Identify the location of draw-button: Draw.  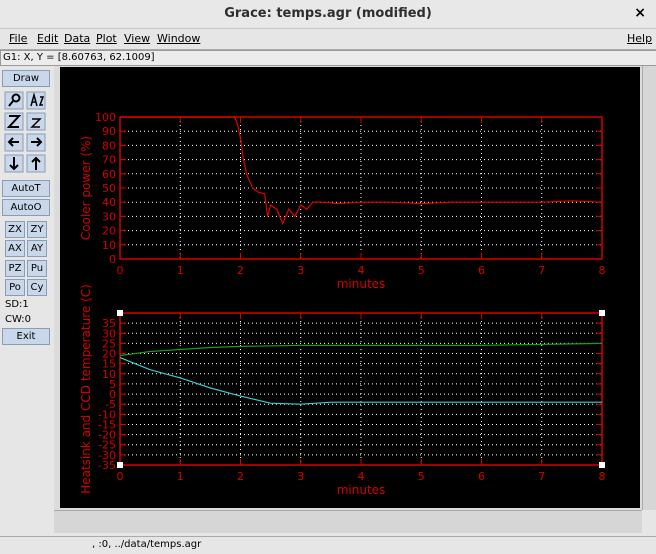
(26, 78).